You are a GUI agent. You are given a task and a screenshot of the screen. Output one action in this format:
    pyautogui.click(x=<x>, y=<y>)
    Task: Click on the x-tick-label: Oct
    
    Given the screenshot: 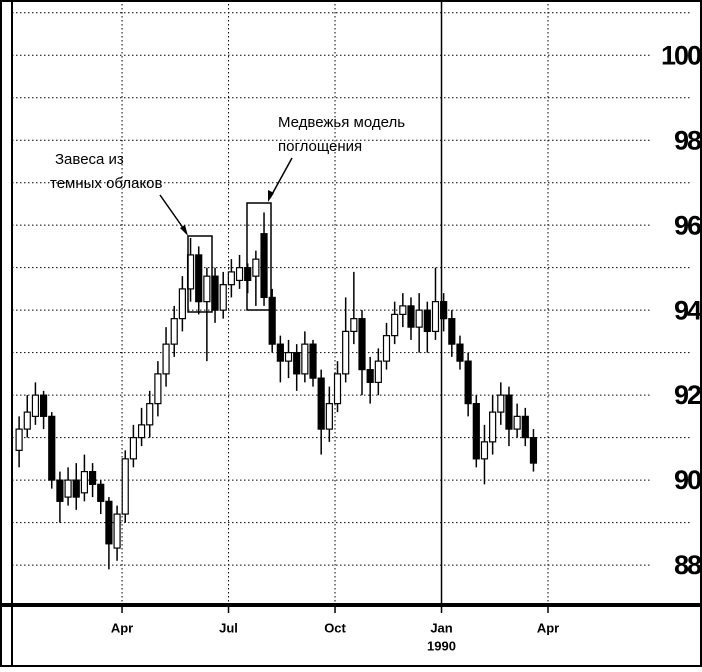 What is the action you would take?
    pyautogui.click(x=335, y=627)
    